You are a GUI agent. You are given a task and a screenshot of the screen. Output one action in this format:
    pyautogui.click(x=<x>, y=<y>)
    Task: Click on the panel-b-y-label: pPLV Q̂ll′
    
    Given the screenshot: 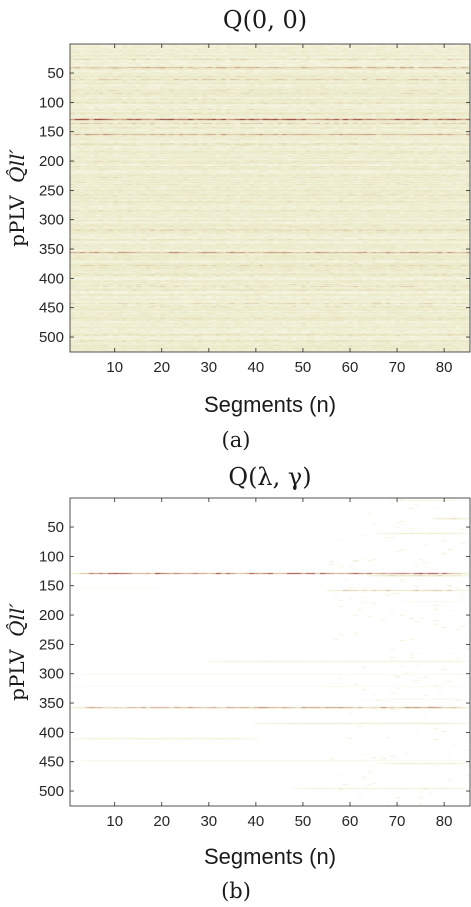 What is the action you would take?
    pyautogui.click(x=17, y=652)
    